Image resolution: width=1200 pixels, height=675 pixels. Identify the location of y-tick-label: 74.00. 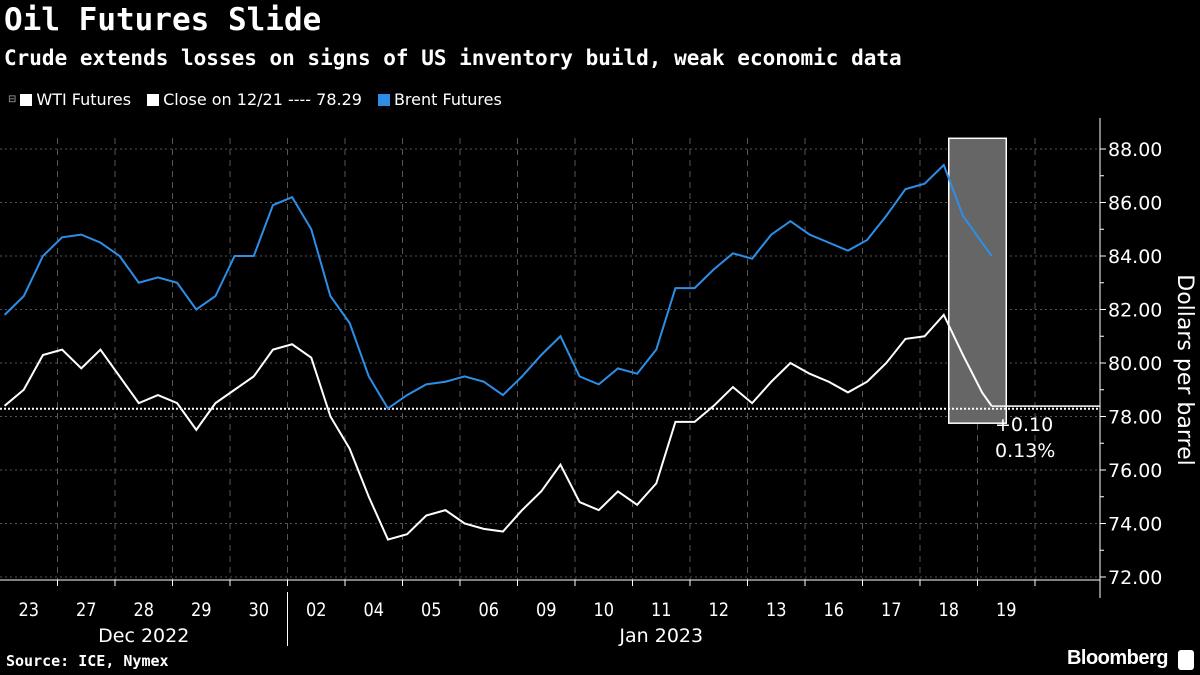
(1135, 525).